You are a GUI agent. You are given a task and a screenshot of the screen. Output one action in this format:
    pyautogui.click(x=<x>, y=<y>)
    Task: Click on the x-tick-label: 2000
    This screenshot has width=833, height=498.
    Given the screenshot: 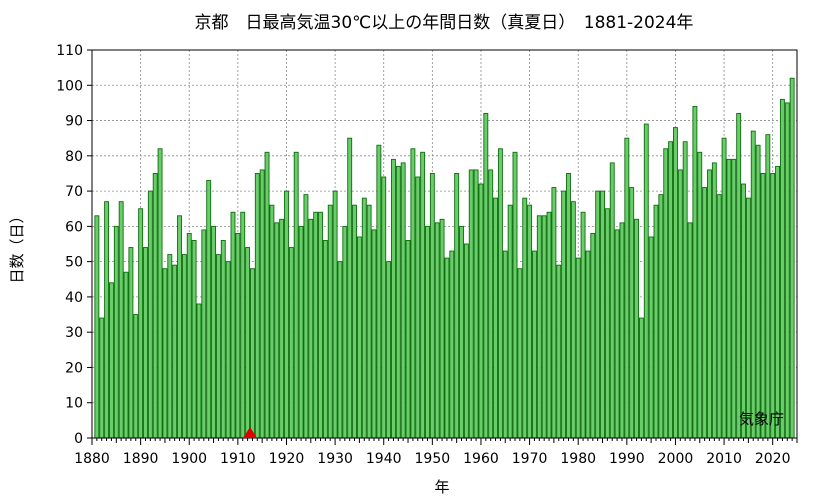 What is the action you would take?
    pyautogui.click(x=676, y=459)
    